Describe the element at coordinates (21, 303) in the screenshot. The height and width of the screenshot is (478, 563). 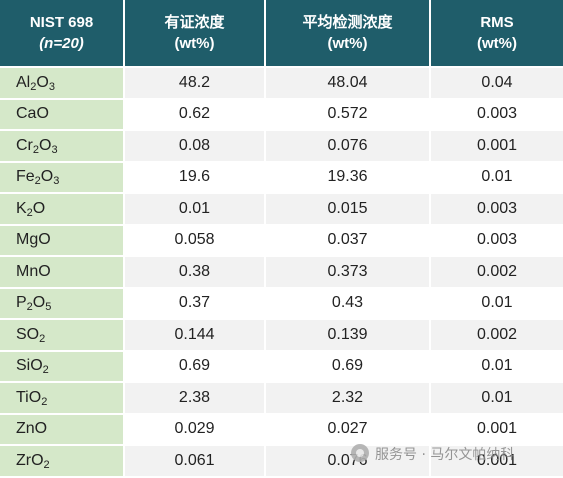
I see `compound-element: P` at that location.